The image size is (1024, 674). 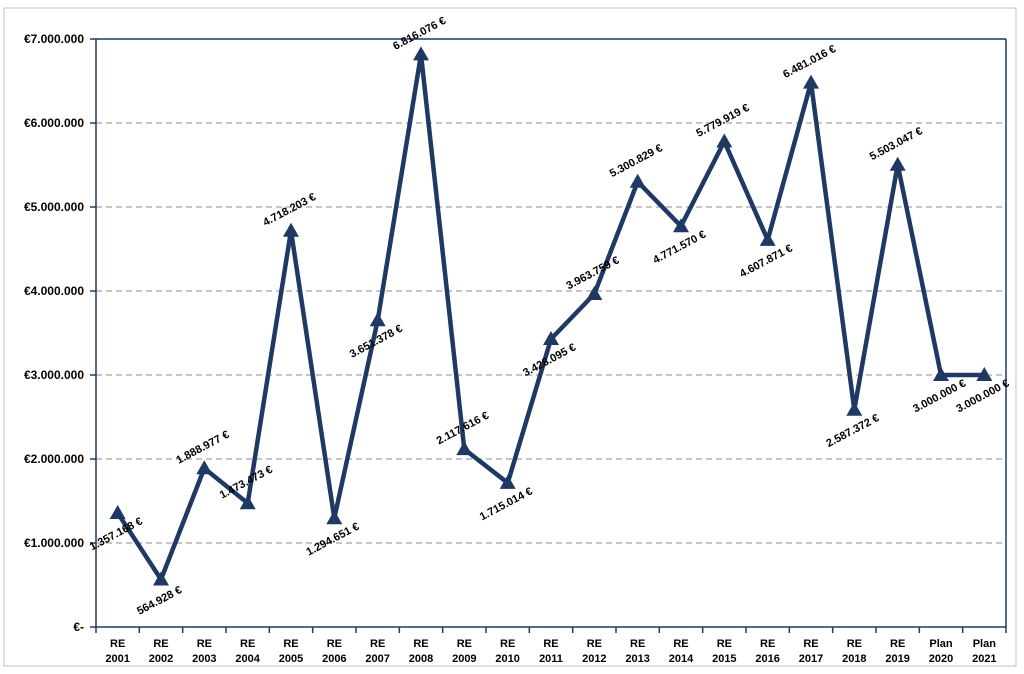 I want to click on x-tick-label-year: 2014, so click(x=681, y=659).